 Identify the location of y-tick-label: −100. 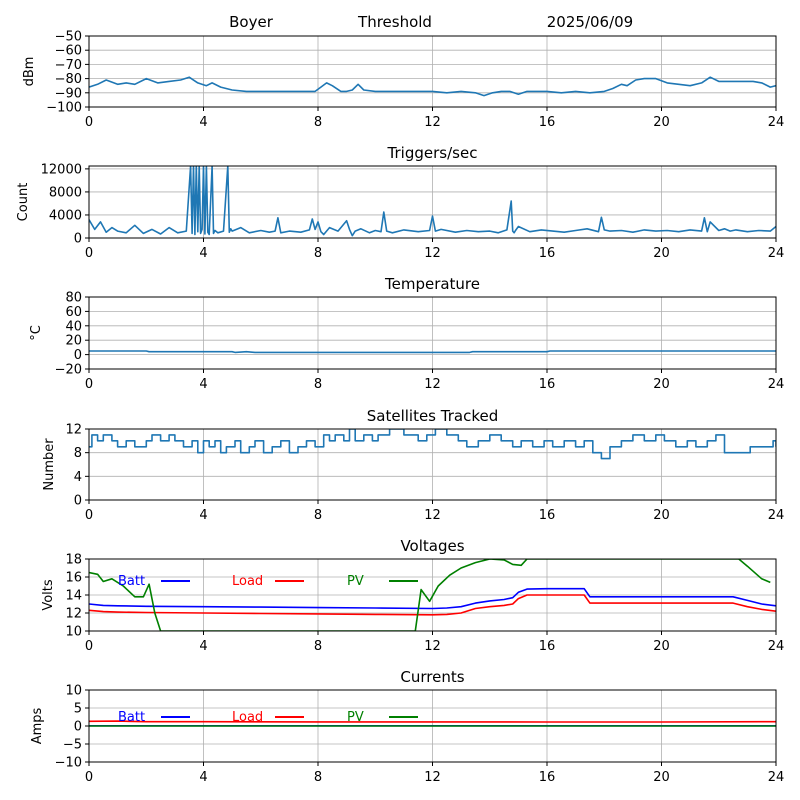
(64, 108).